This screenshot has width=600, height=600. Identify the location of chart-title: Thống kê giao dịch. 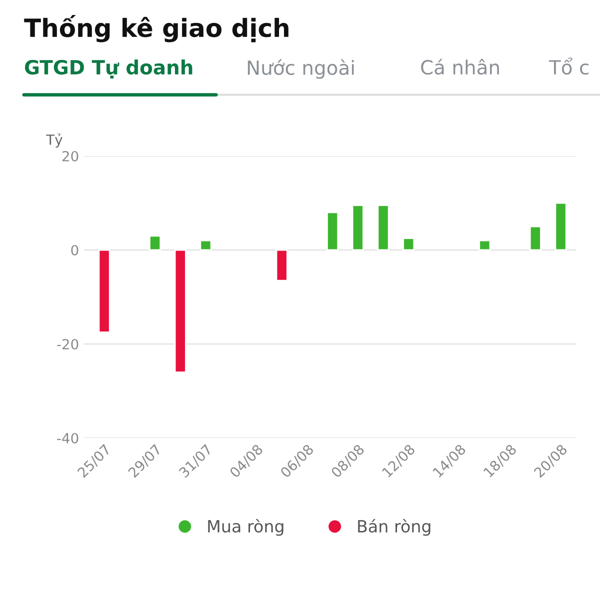
(156, 28).